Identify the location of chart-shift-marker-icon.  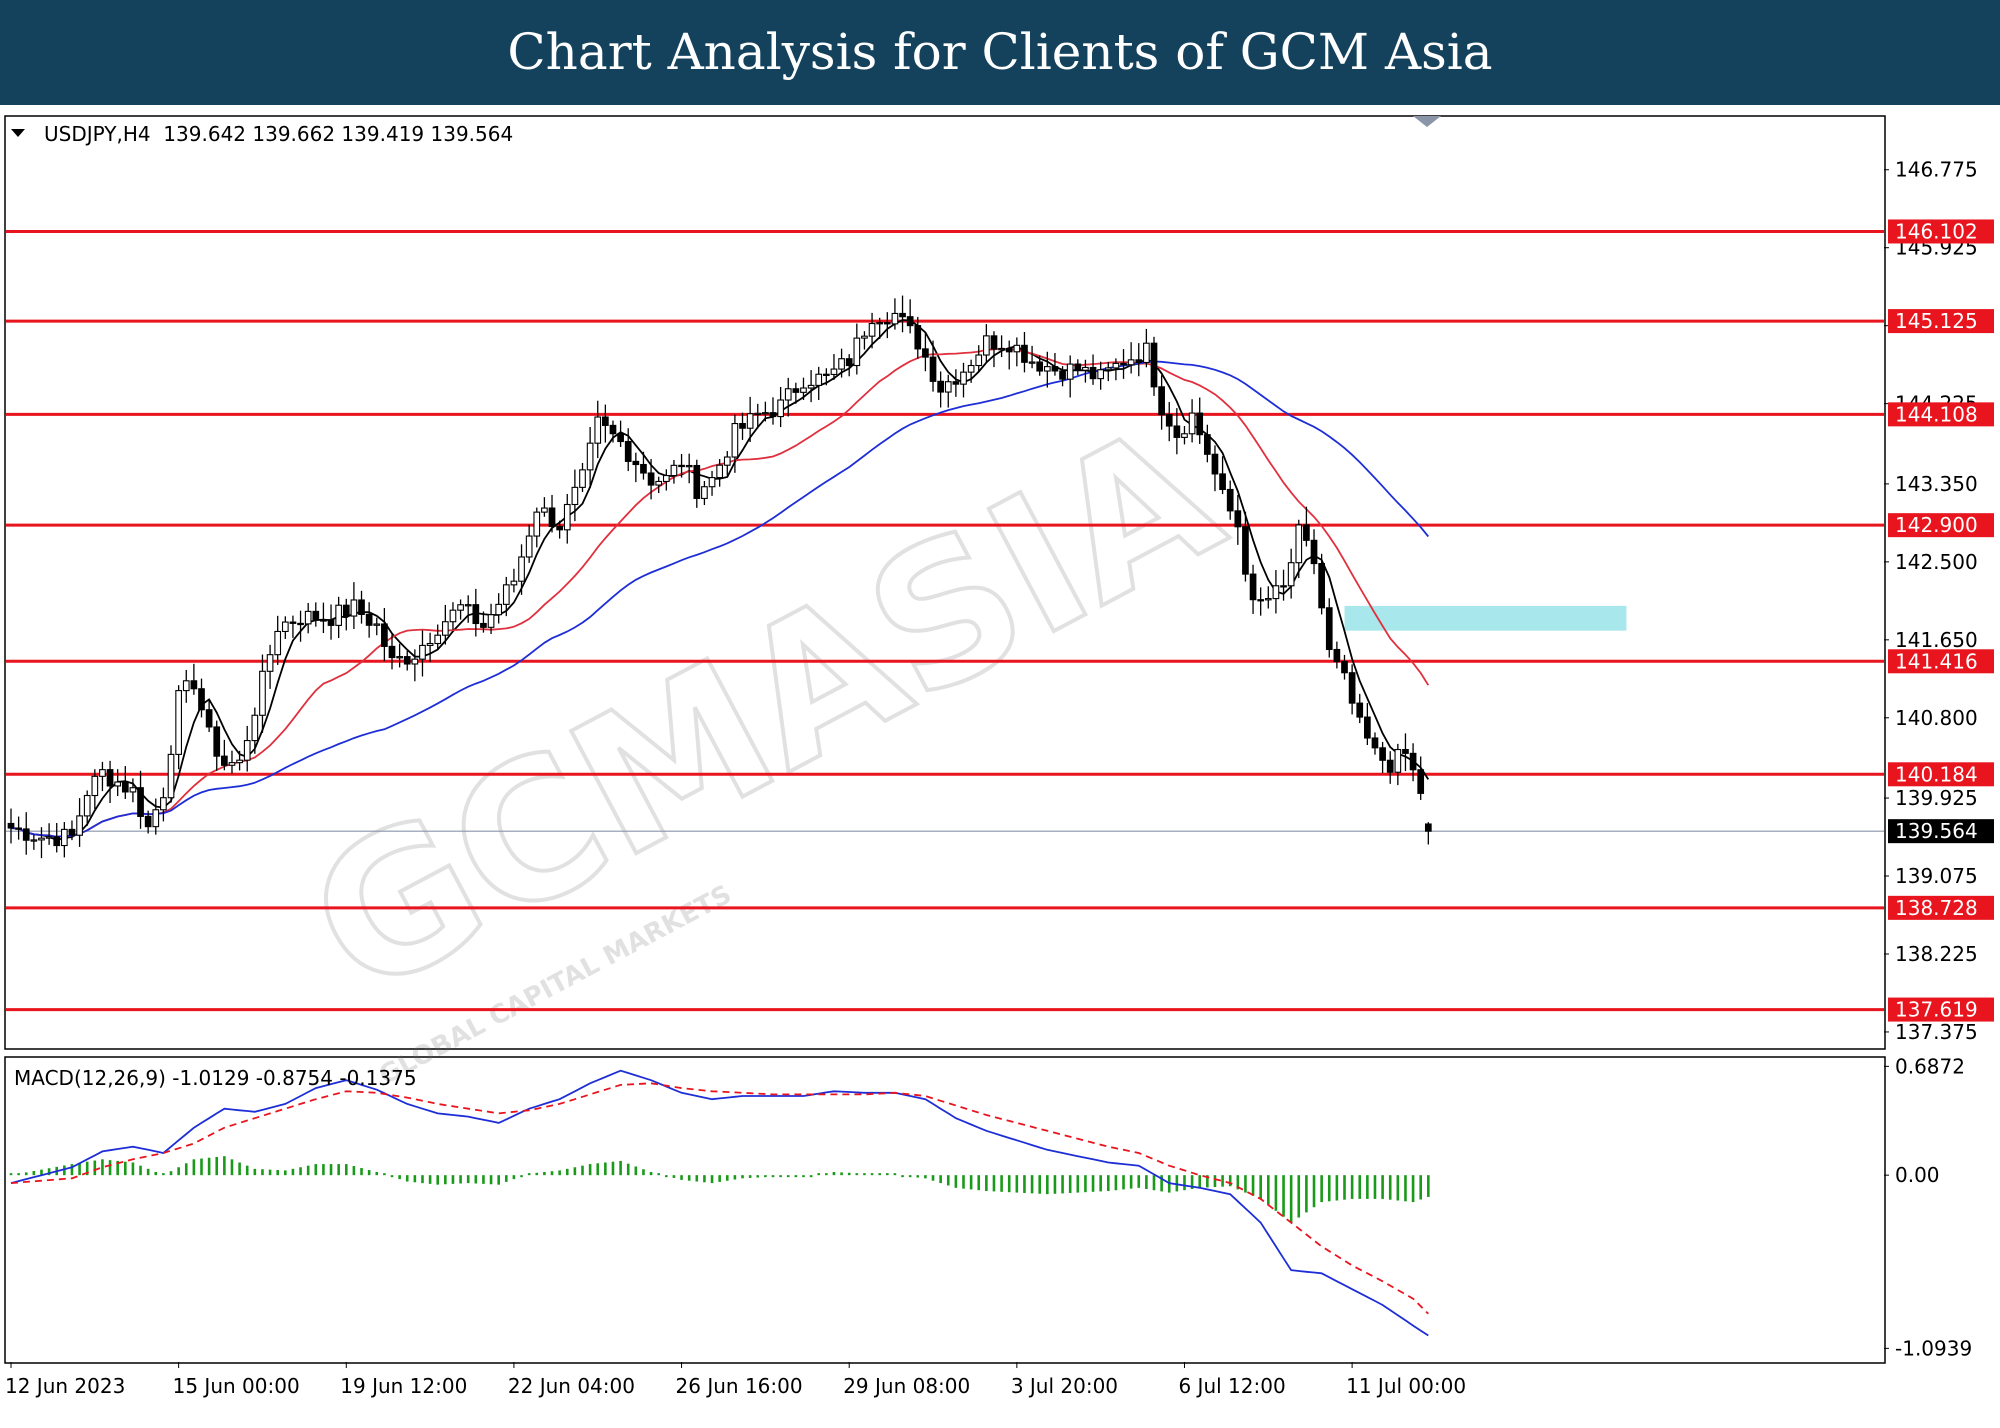
(1427, 121).